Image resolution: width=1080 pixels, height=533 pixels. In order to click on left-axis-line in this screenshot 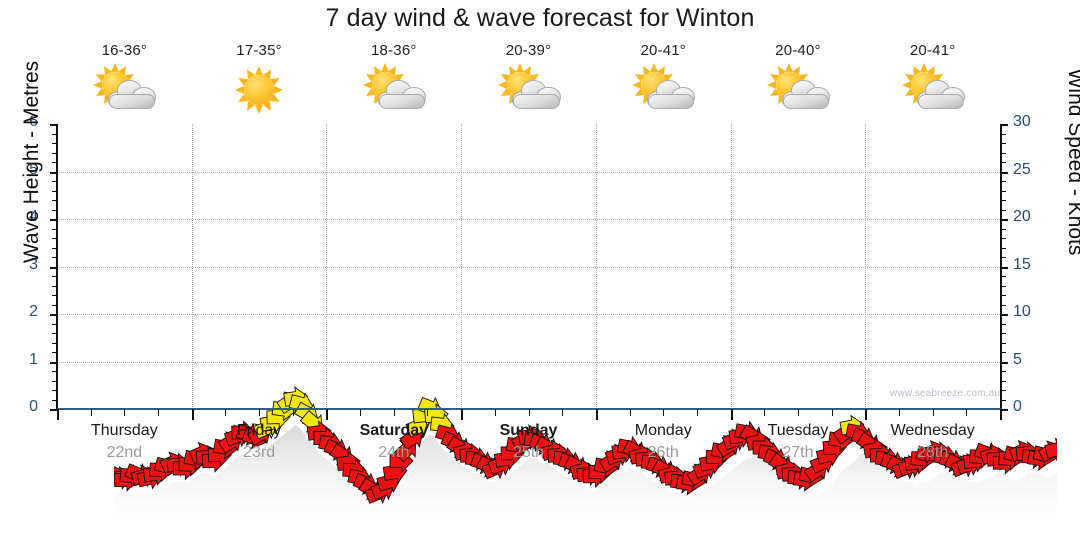, I will do `click(57, 267)`.